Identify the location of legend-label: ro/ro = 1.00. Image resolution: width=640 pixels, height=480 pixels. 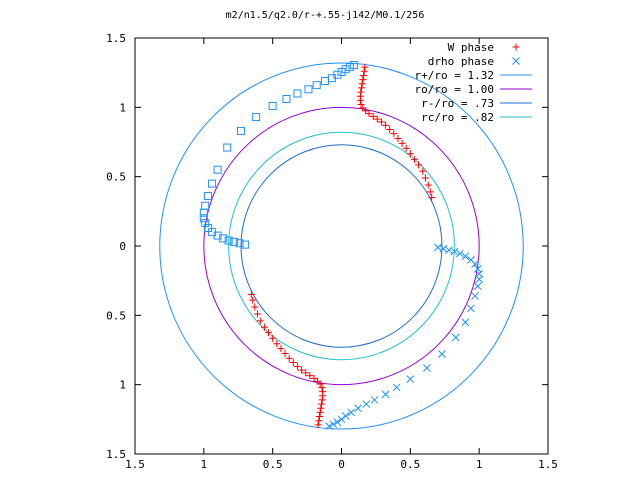
(454, 89).